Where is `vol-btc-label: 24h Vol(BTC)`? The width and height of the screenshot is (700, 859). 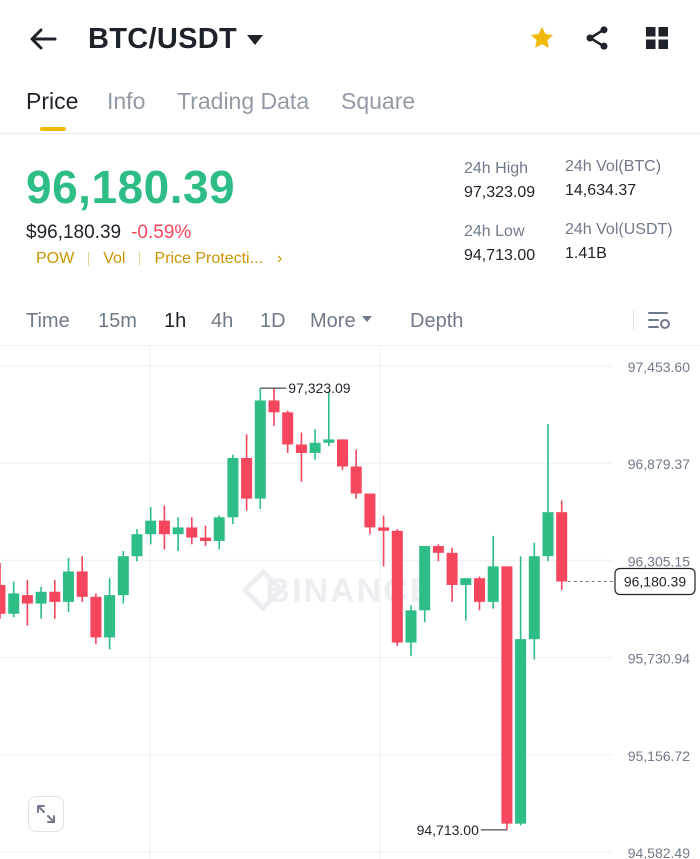
vol-btc-label: 24h Vol(BTC) is located at coordinates (613, 166).